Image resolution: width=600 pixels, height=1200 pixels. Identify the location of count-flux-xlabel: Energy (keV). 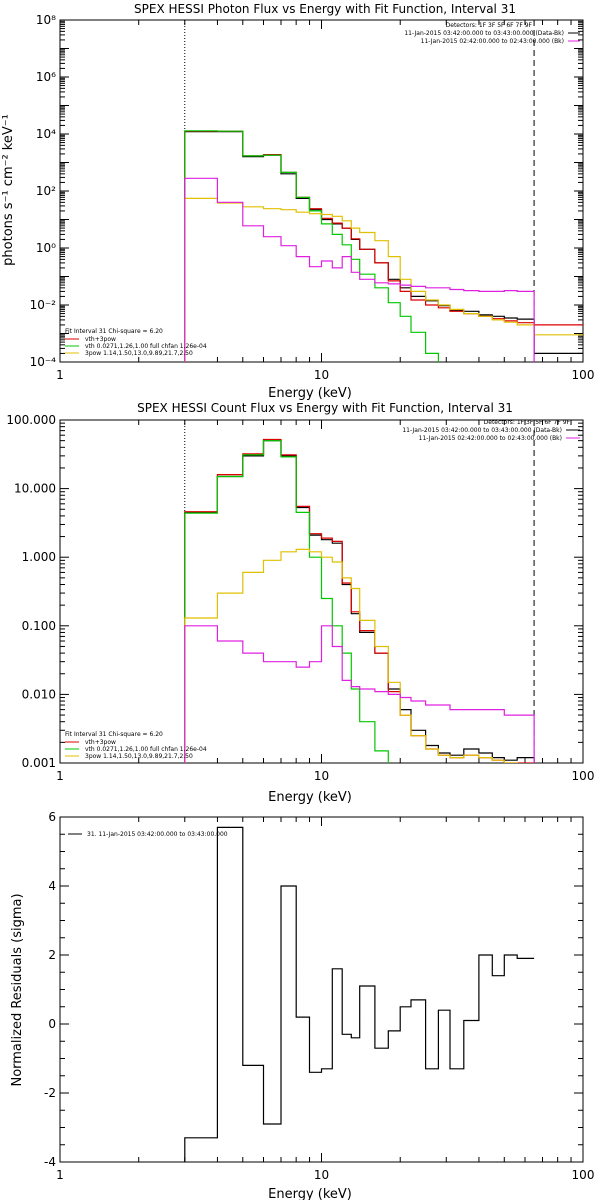
(310, 797).